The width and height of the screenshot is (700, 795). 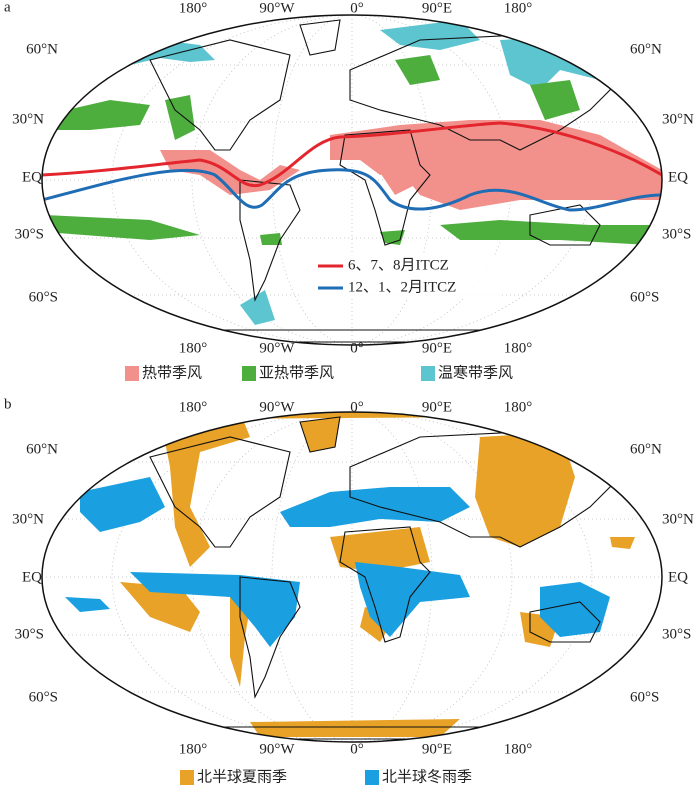 What do you see at coordinates (172, 372) in the screenshot?
I see `legend-label: 热带季风` at bounding box center [172, 372].